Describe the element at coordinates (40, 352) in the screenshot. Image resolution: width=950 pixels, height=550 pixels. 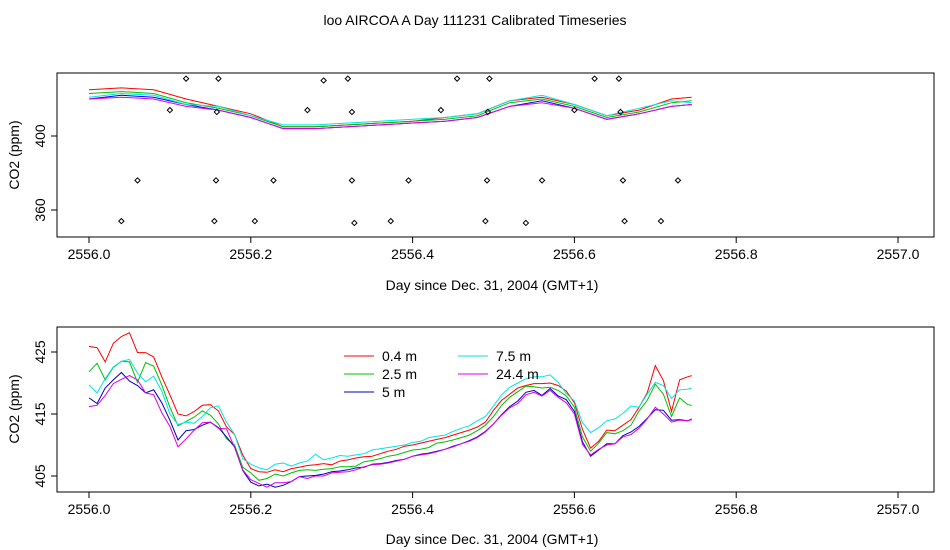
I see `y-tick-label: 425` at that location.